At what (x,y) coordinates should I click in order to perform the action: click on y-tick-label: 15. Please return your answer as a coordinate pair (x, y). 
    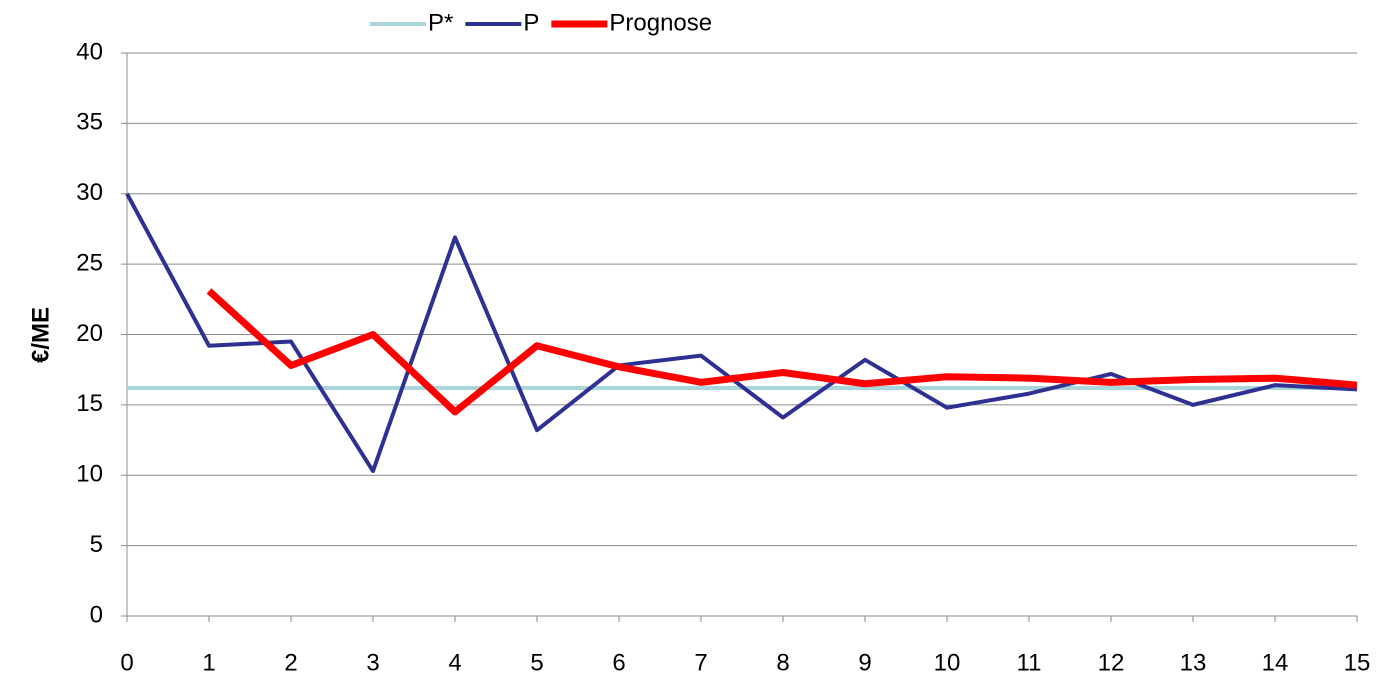
    Looking at the image, I should click on (89, 403).